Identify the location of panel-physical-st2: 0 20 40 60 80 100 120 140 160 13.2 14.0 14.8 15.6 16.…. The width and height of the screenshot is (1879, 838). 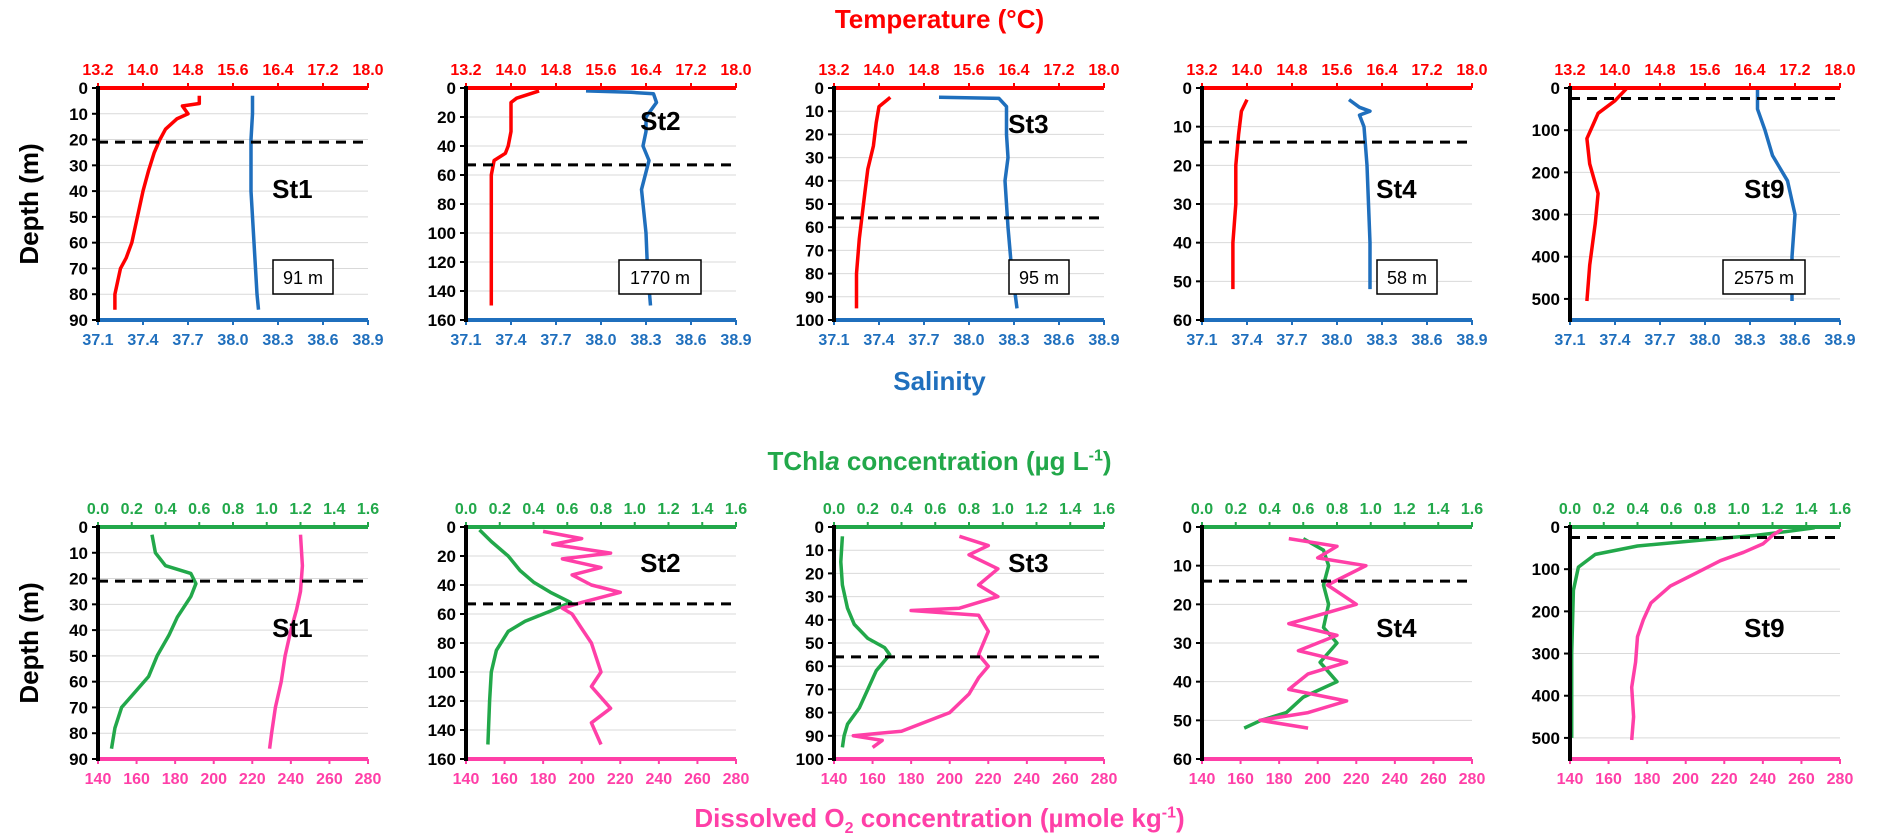
(590, 205).